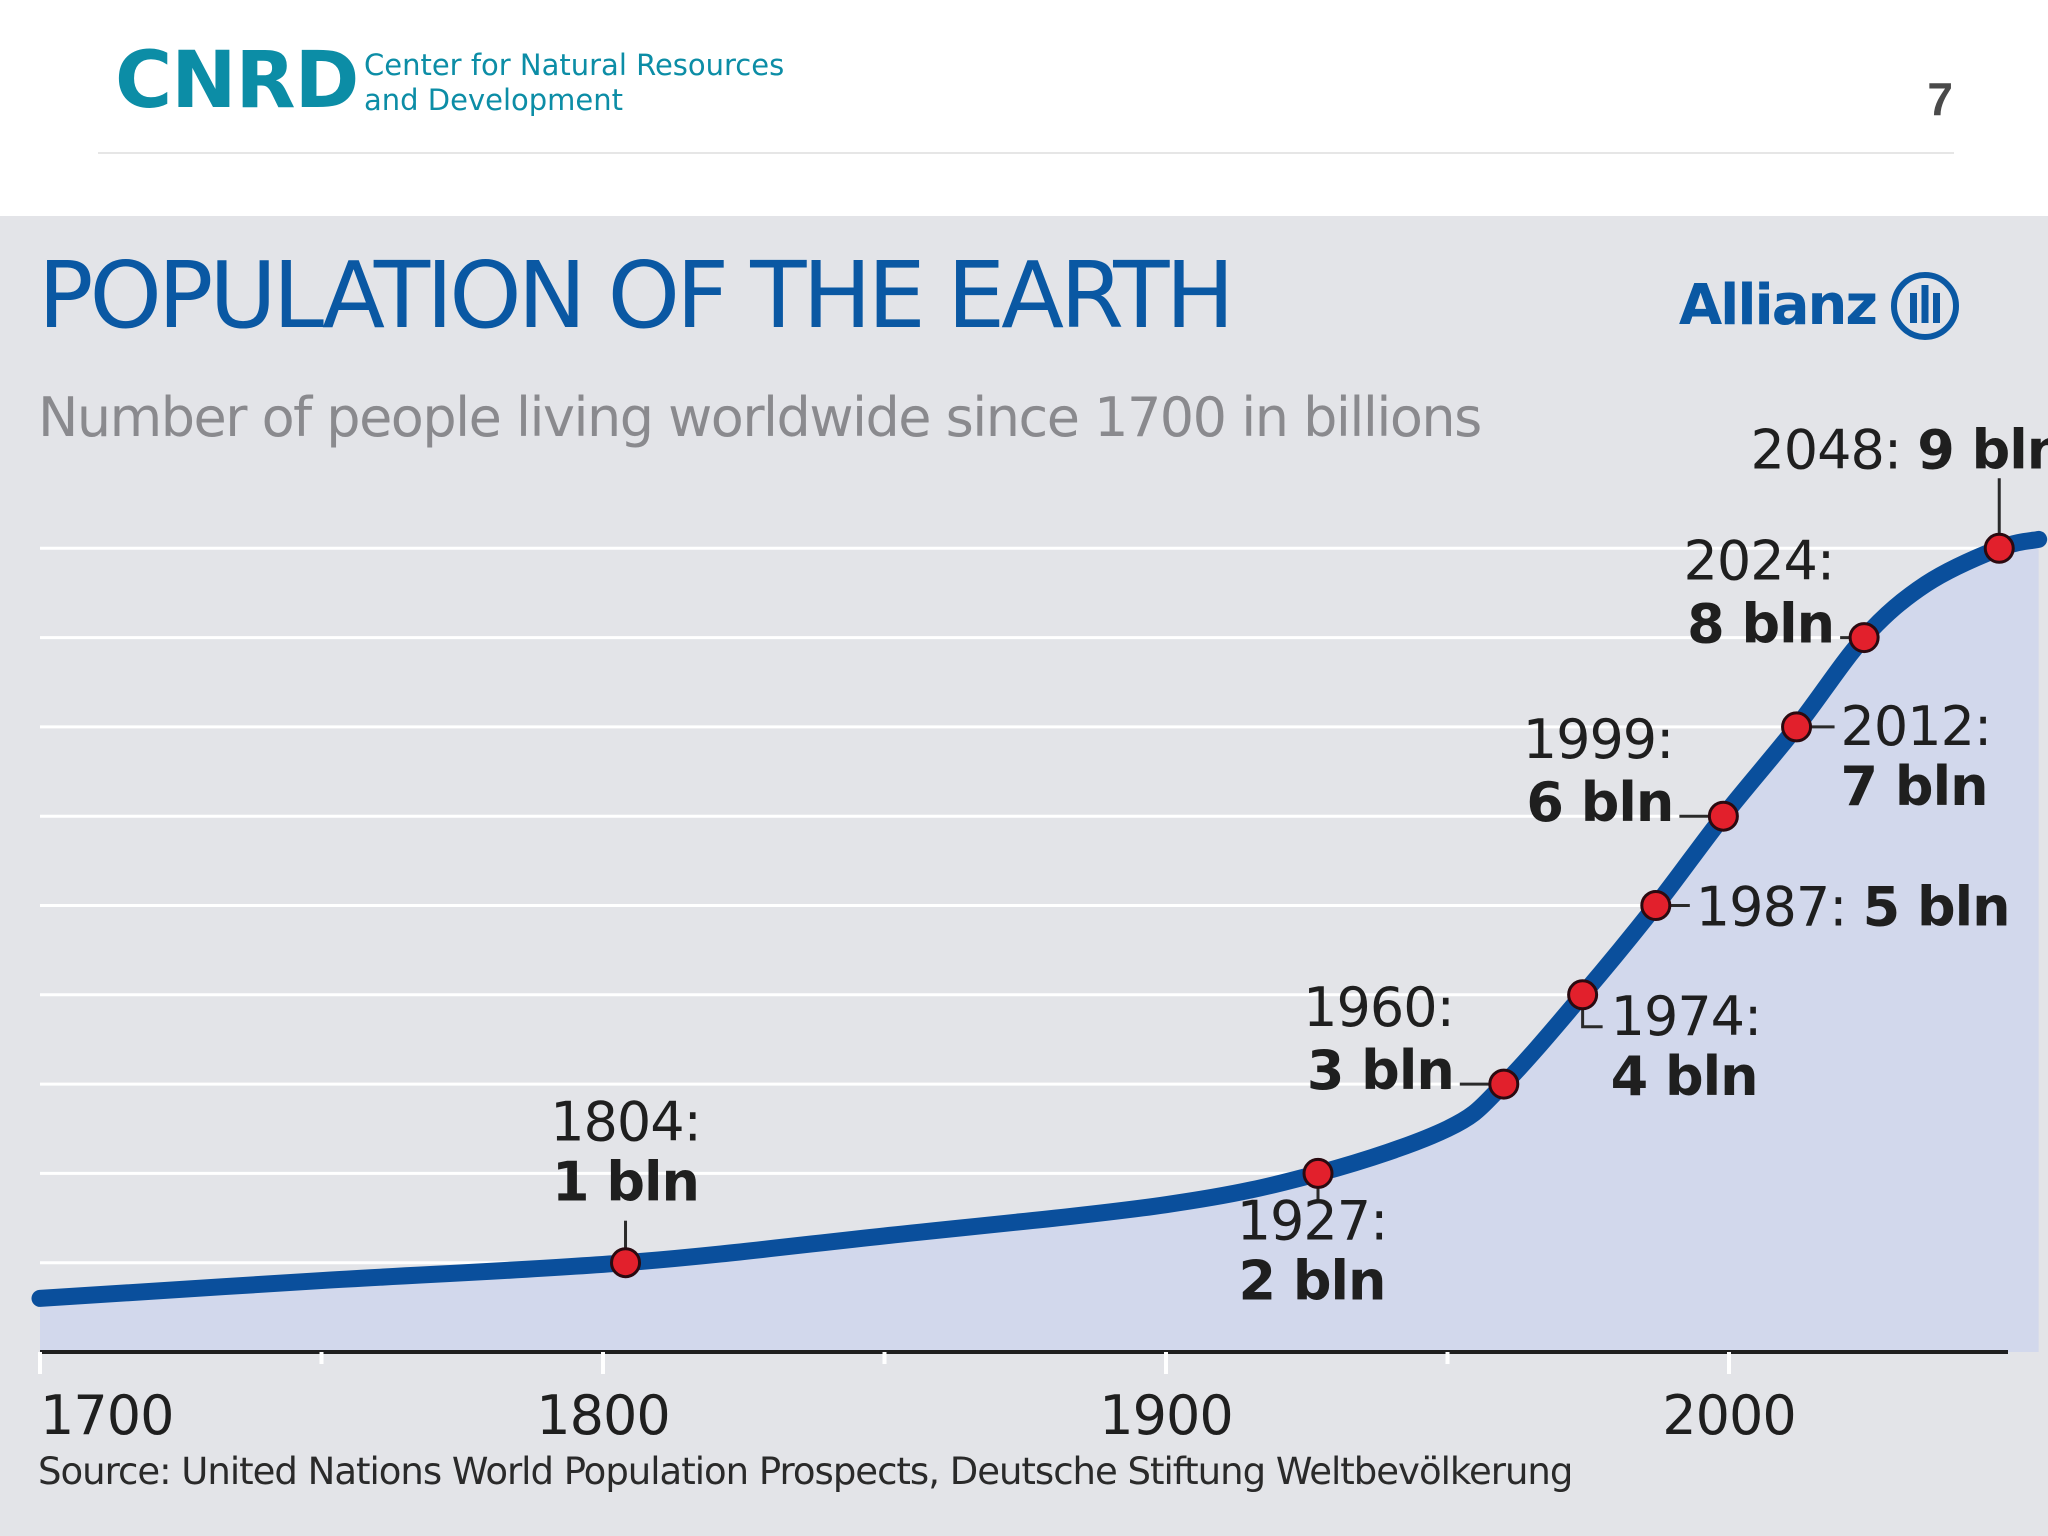 The image size is (2048, 1536). Describe the element at coordinates (1026, 153) in the screenshot. I see `header-divider` at that location.